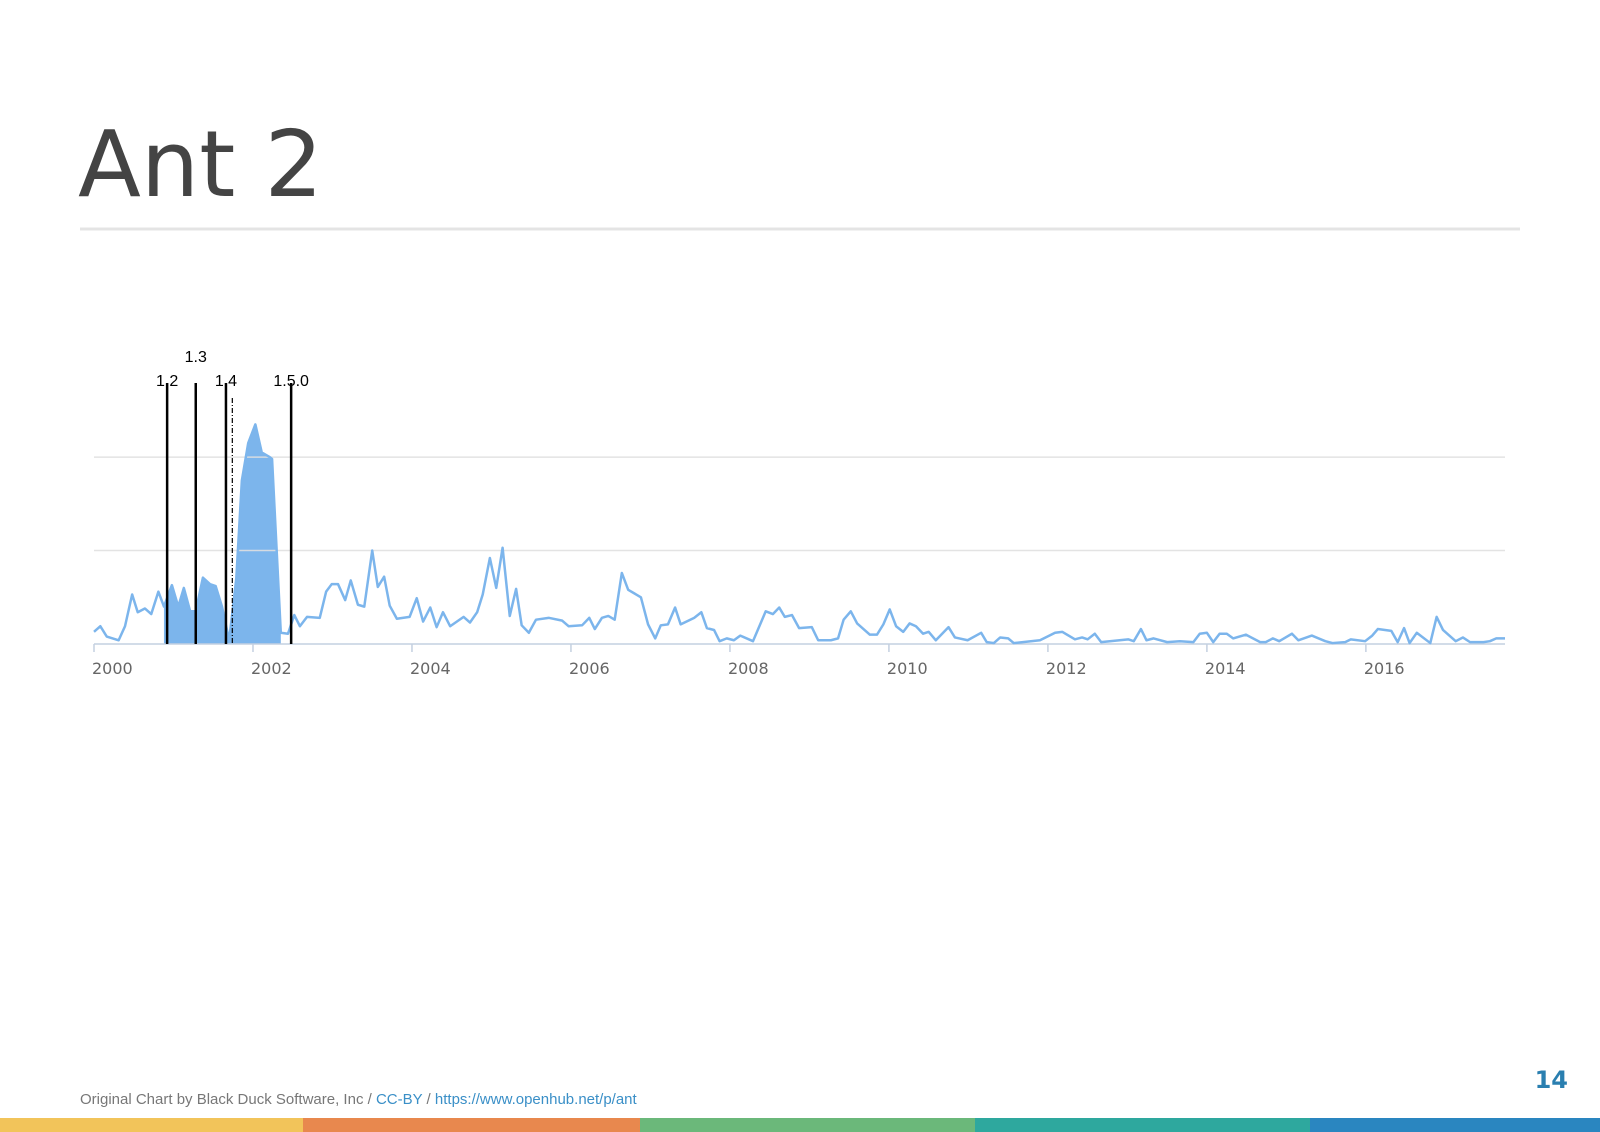 This screenshot has height=1132, width=1600. I want to click on release-label: 1.2, so click(167, 381).